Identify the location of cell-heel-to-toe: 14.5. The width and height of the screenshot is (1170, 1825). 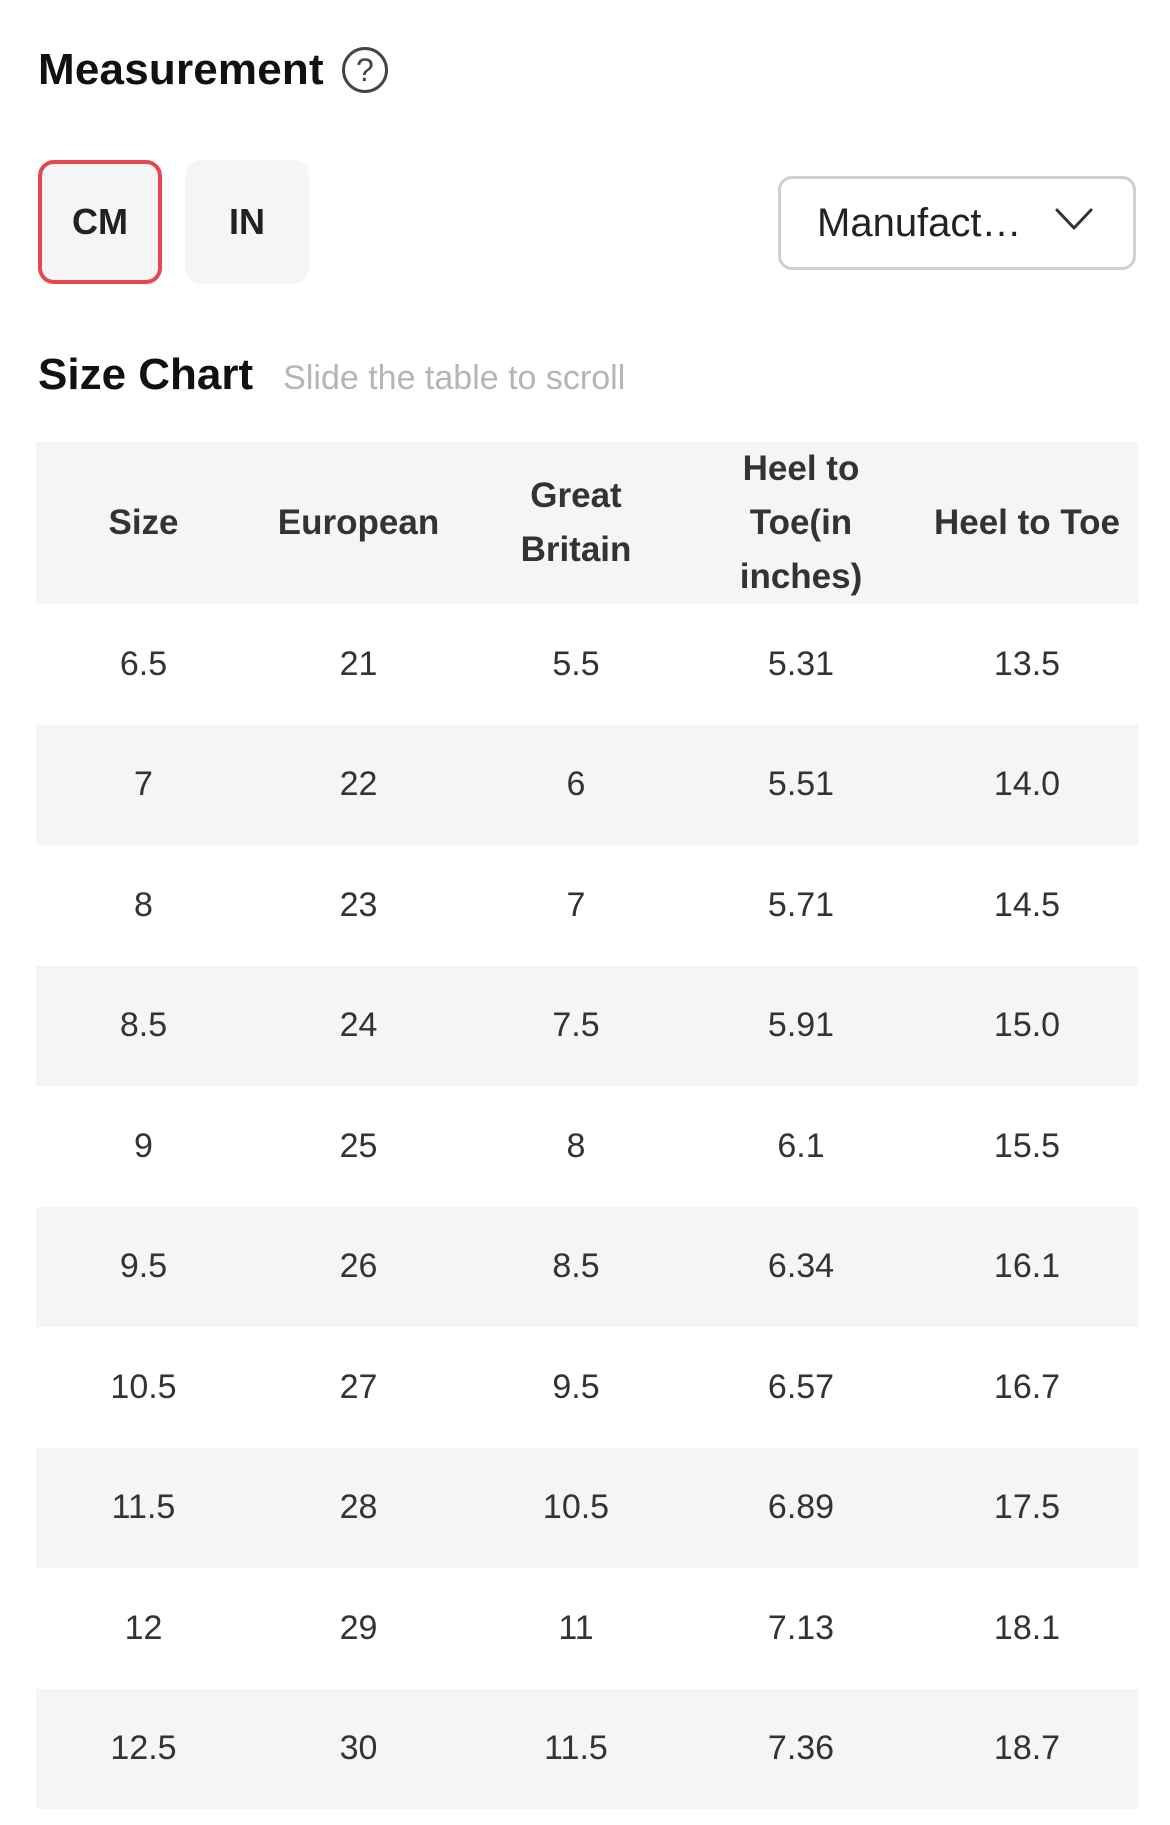
(1027, 904).